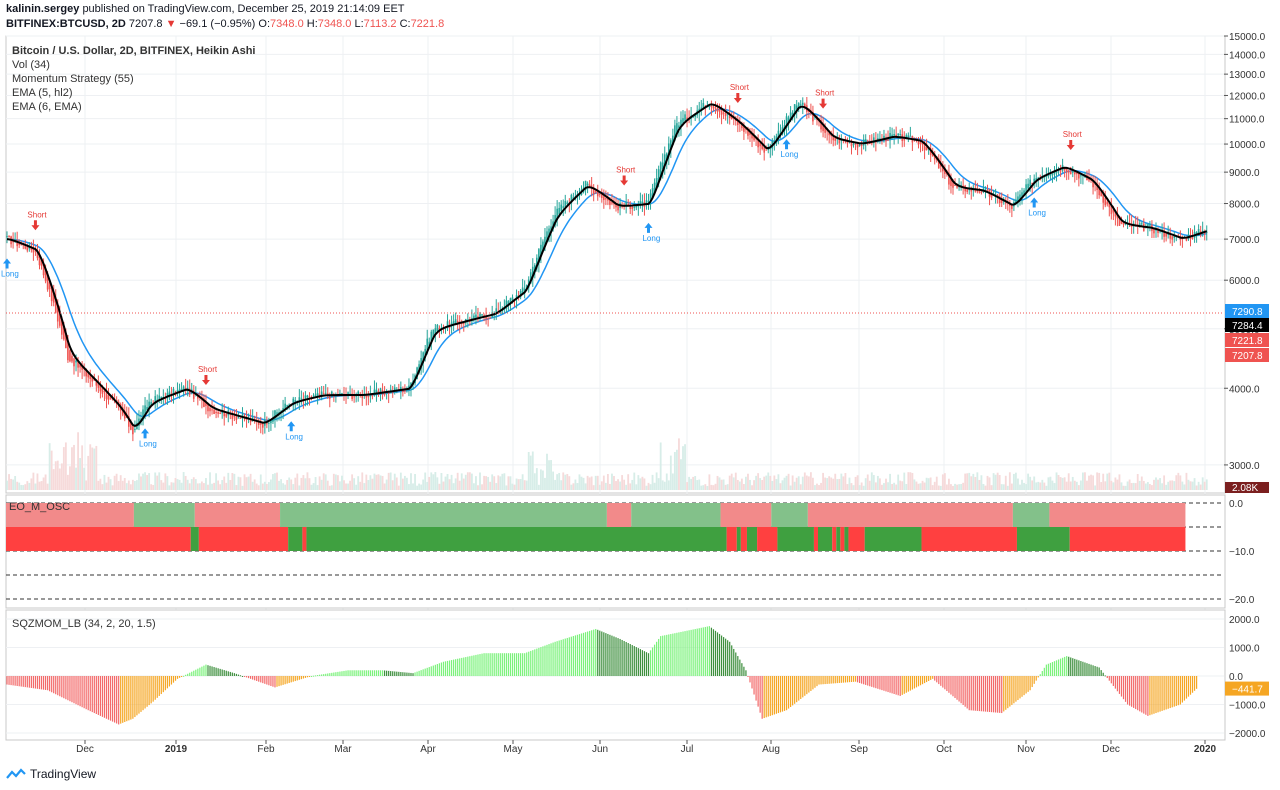 This screenshot has width=1280, height=790. Describe the element at coordinates (42, 93) in the screenshot. I see `legend-ema-fast: EMA (5, hl2)` at that location.